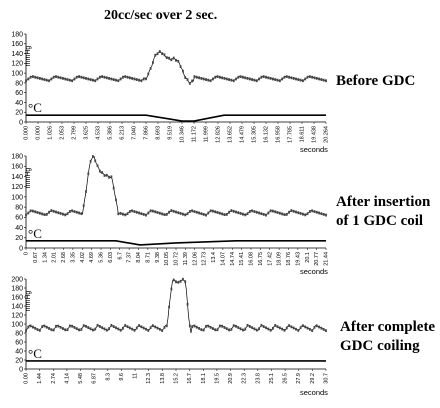 The image size is (440, 408). Describe the element at coordinates (286, 378) in the screenshot. I see `x-tick-label: 26.5` at that location.